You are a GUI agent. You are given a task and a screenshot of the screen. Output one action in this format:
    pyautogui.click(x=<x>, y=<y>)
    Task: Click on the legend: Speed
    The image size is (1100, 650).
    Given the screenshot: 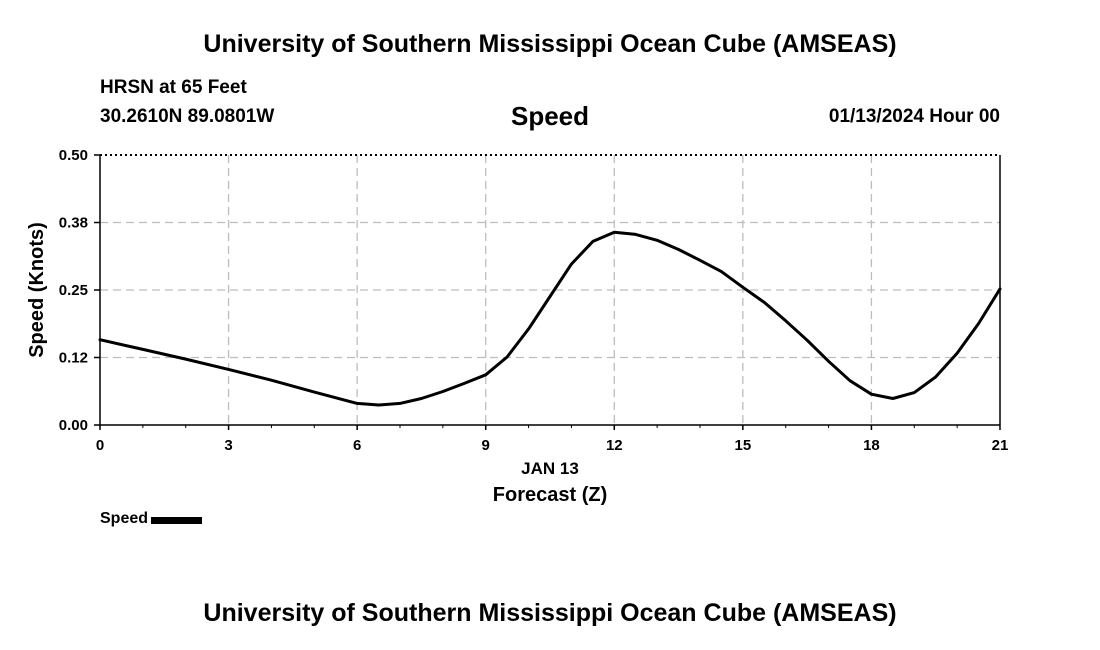 What is the action you would take?
    pyautogui.click(x=151, y=519)
    